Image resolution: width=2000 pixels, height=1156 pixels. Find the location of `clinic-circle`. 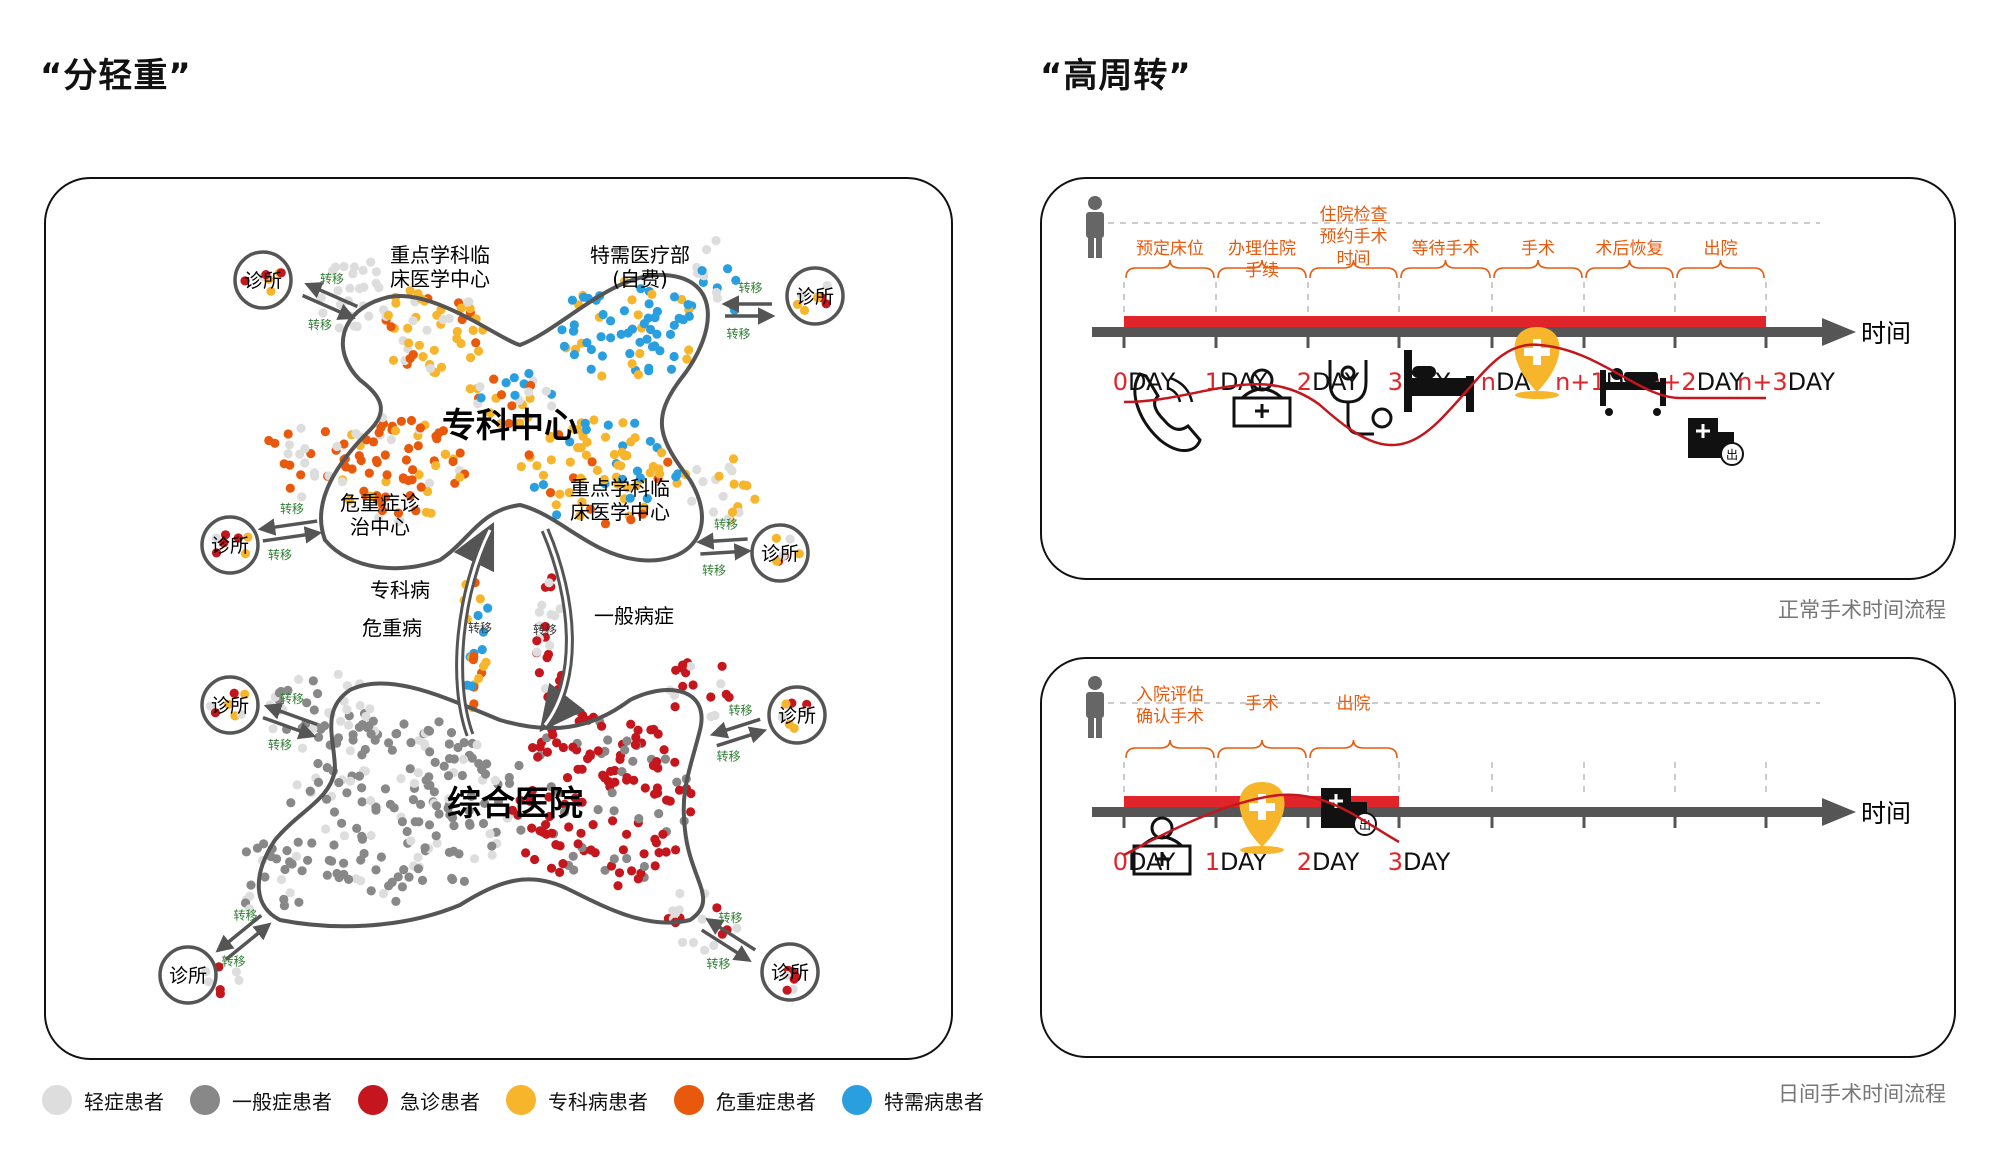

clinic-circle is located at coordinates (230, 545).